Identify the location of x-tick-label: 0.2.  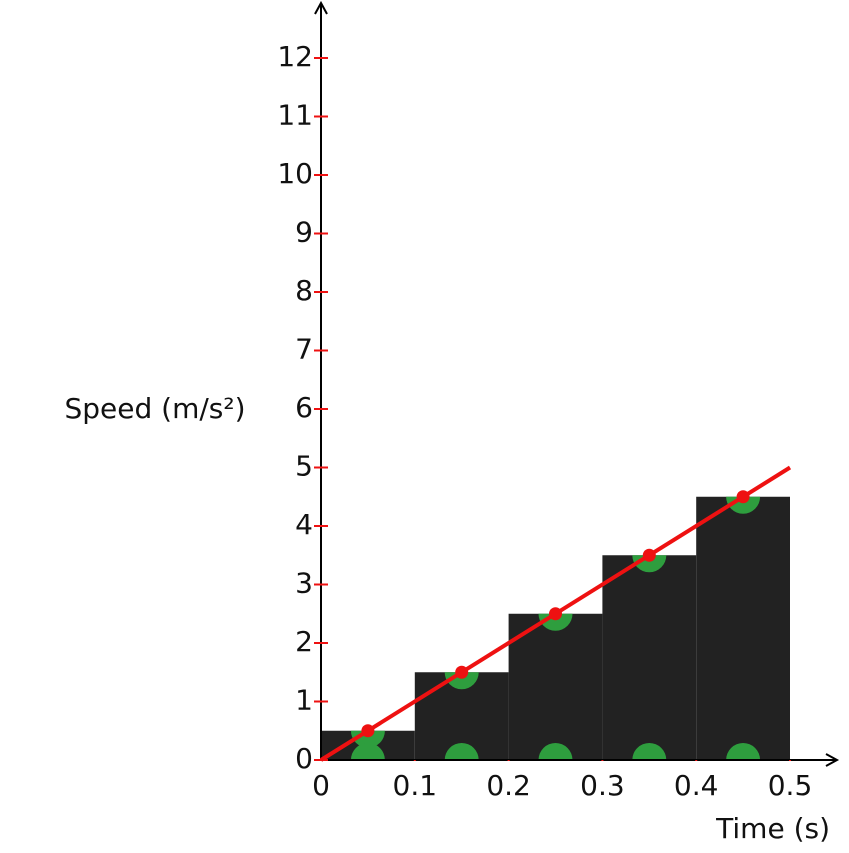
(508, 785).